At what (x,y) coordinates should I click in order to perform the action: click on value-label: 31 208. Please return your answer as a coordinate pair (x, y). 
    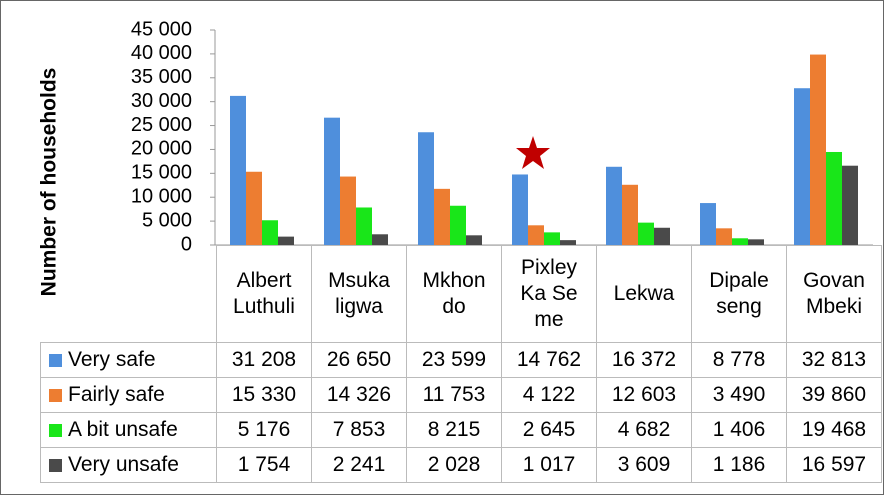
    Looking at the image, I should click on (264, 360).